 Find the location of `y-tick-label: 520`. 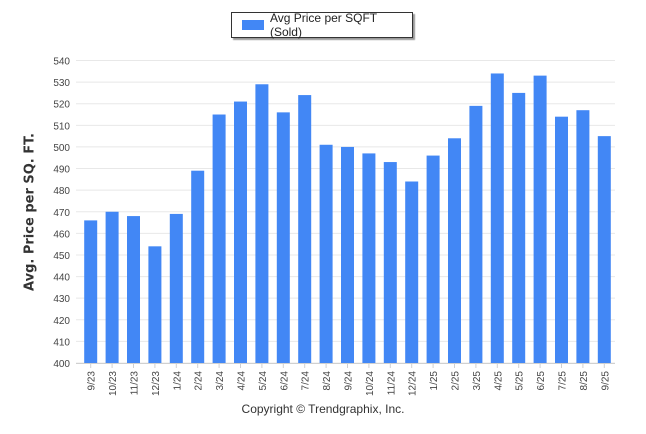

y-tick-label: 520 is located at coordinates (61, 105).